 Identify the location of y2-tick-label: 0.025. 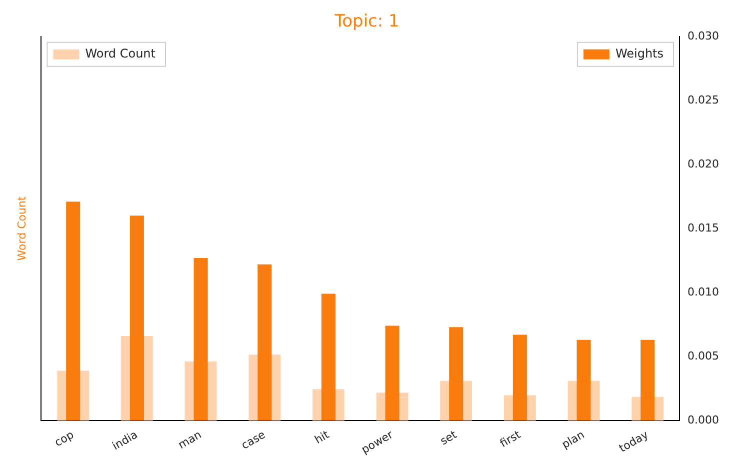
(704, 99).